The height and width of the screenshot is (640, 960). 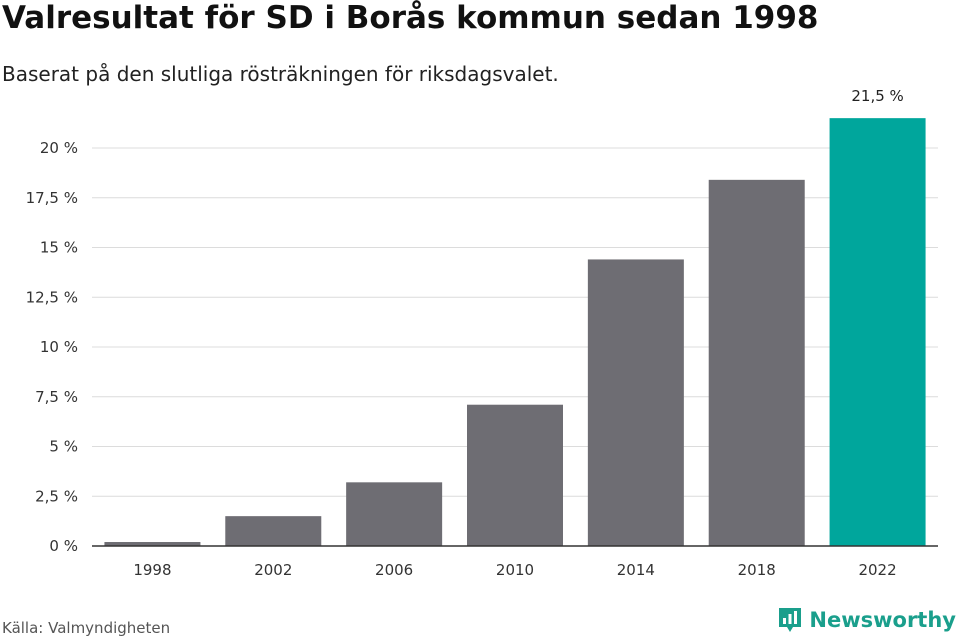 I want to click on y-tick-label: 7,5 %, so click(x=56, y=397).